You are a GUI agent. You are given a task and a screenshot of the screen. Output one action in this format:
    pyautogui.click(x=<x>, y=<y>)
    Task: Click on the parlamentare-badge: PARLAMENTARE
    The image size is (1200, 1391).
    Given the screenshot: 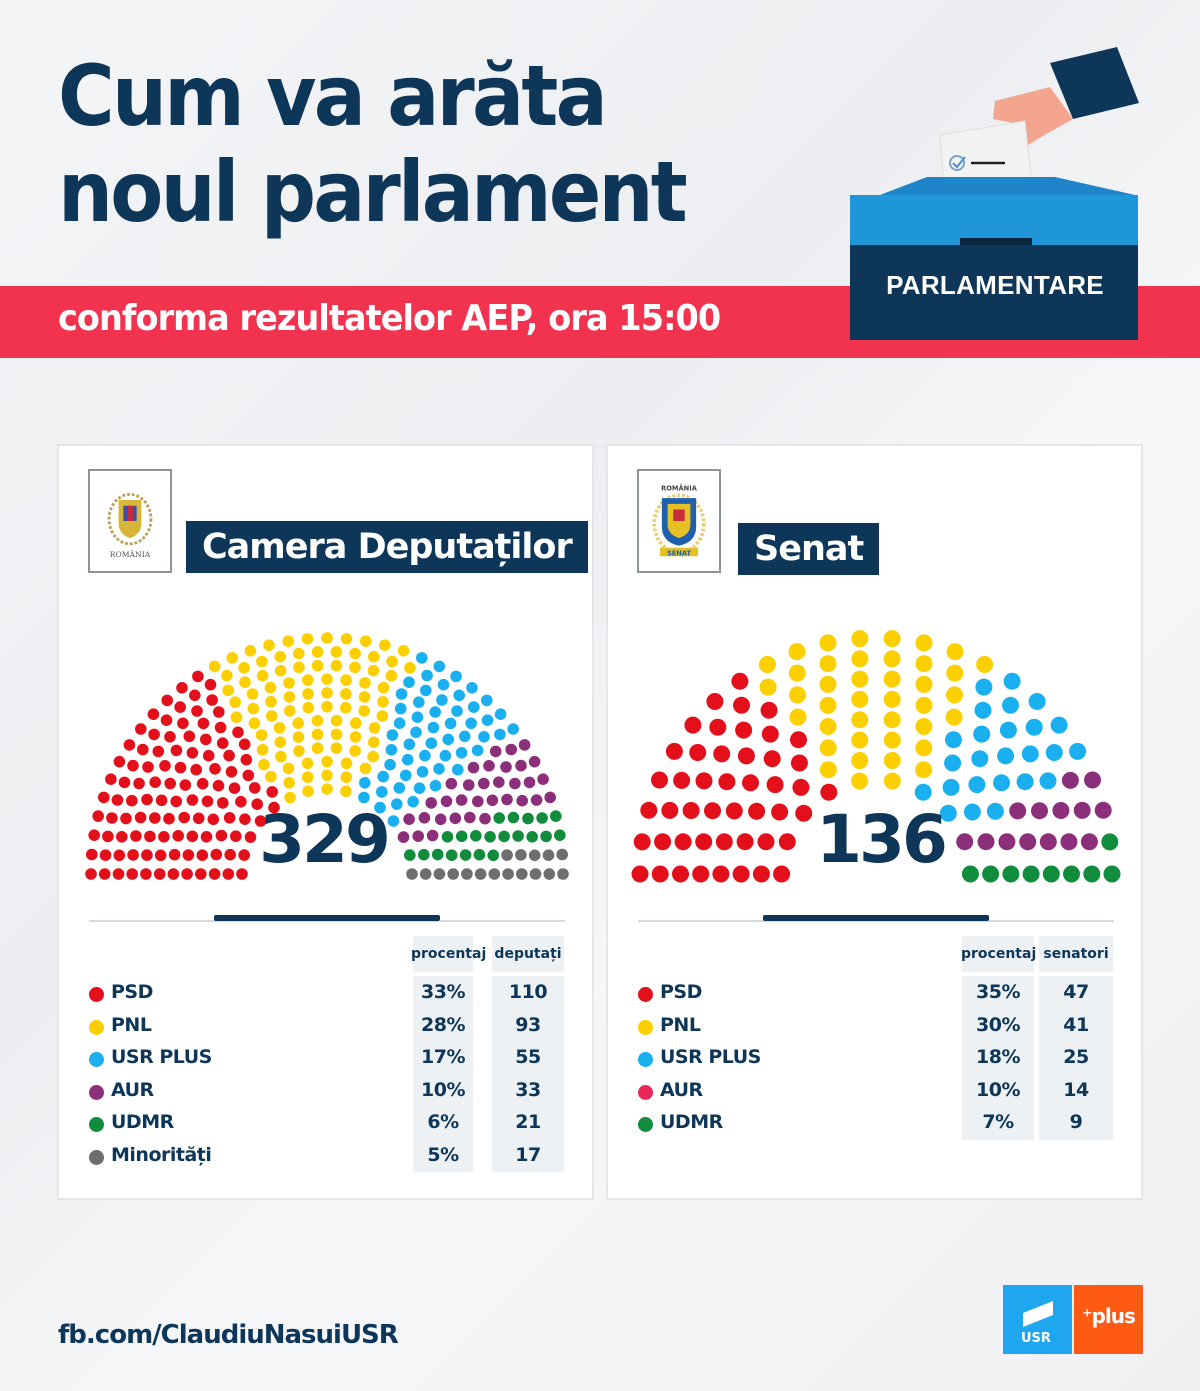 What is the action you would take?
    pyautogui.click(x=995, y=285)
    